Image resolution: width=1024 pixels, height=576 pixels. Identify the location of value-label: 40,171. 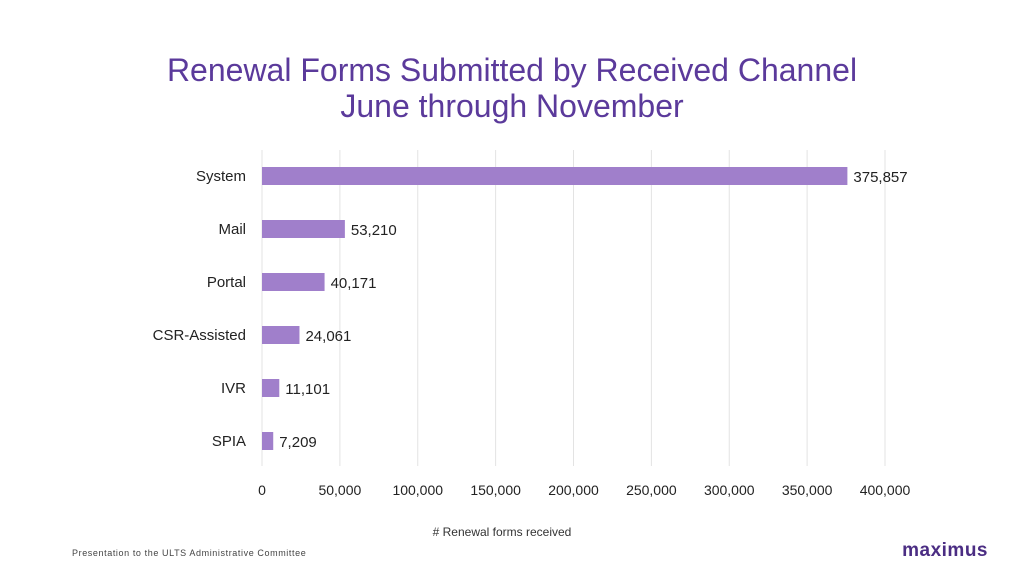
(354, 283).